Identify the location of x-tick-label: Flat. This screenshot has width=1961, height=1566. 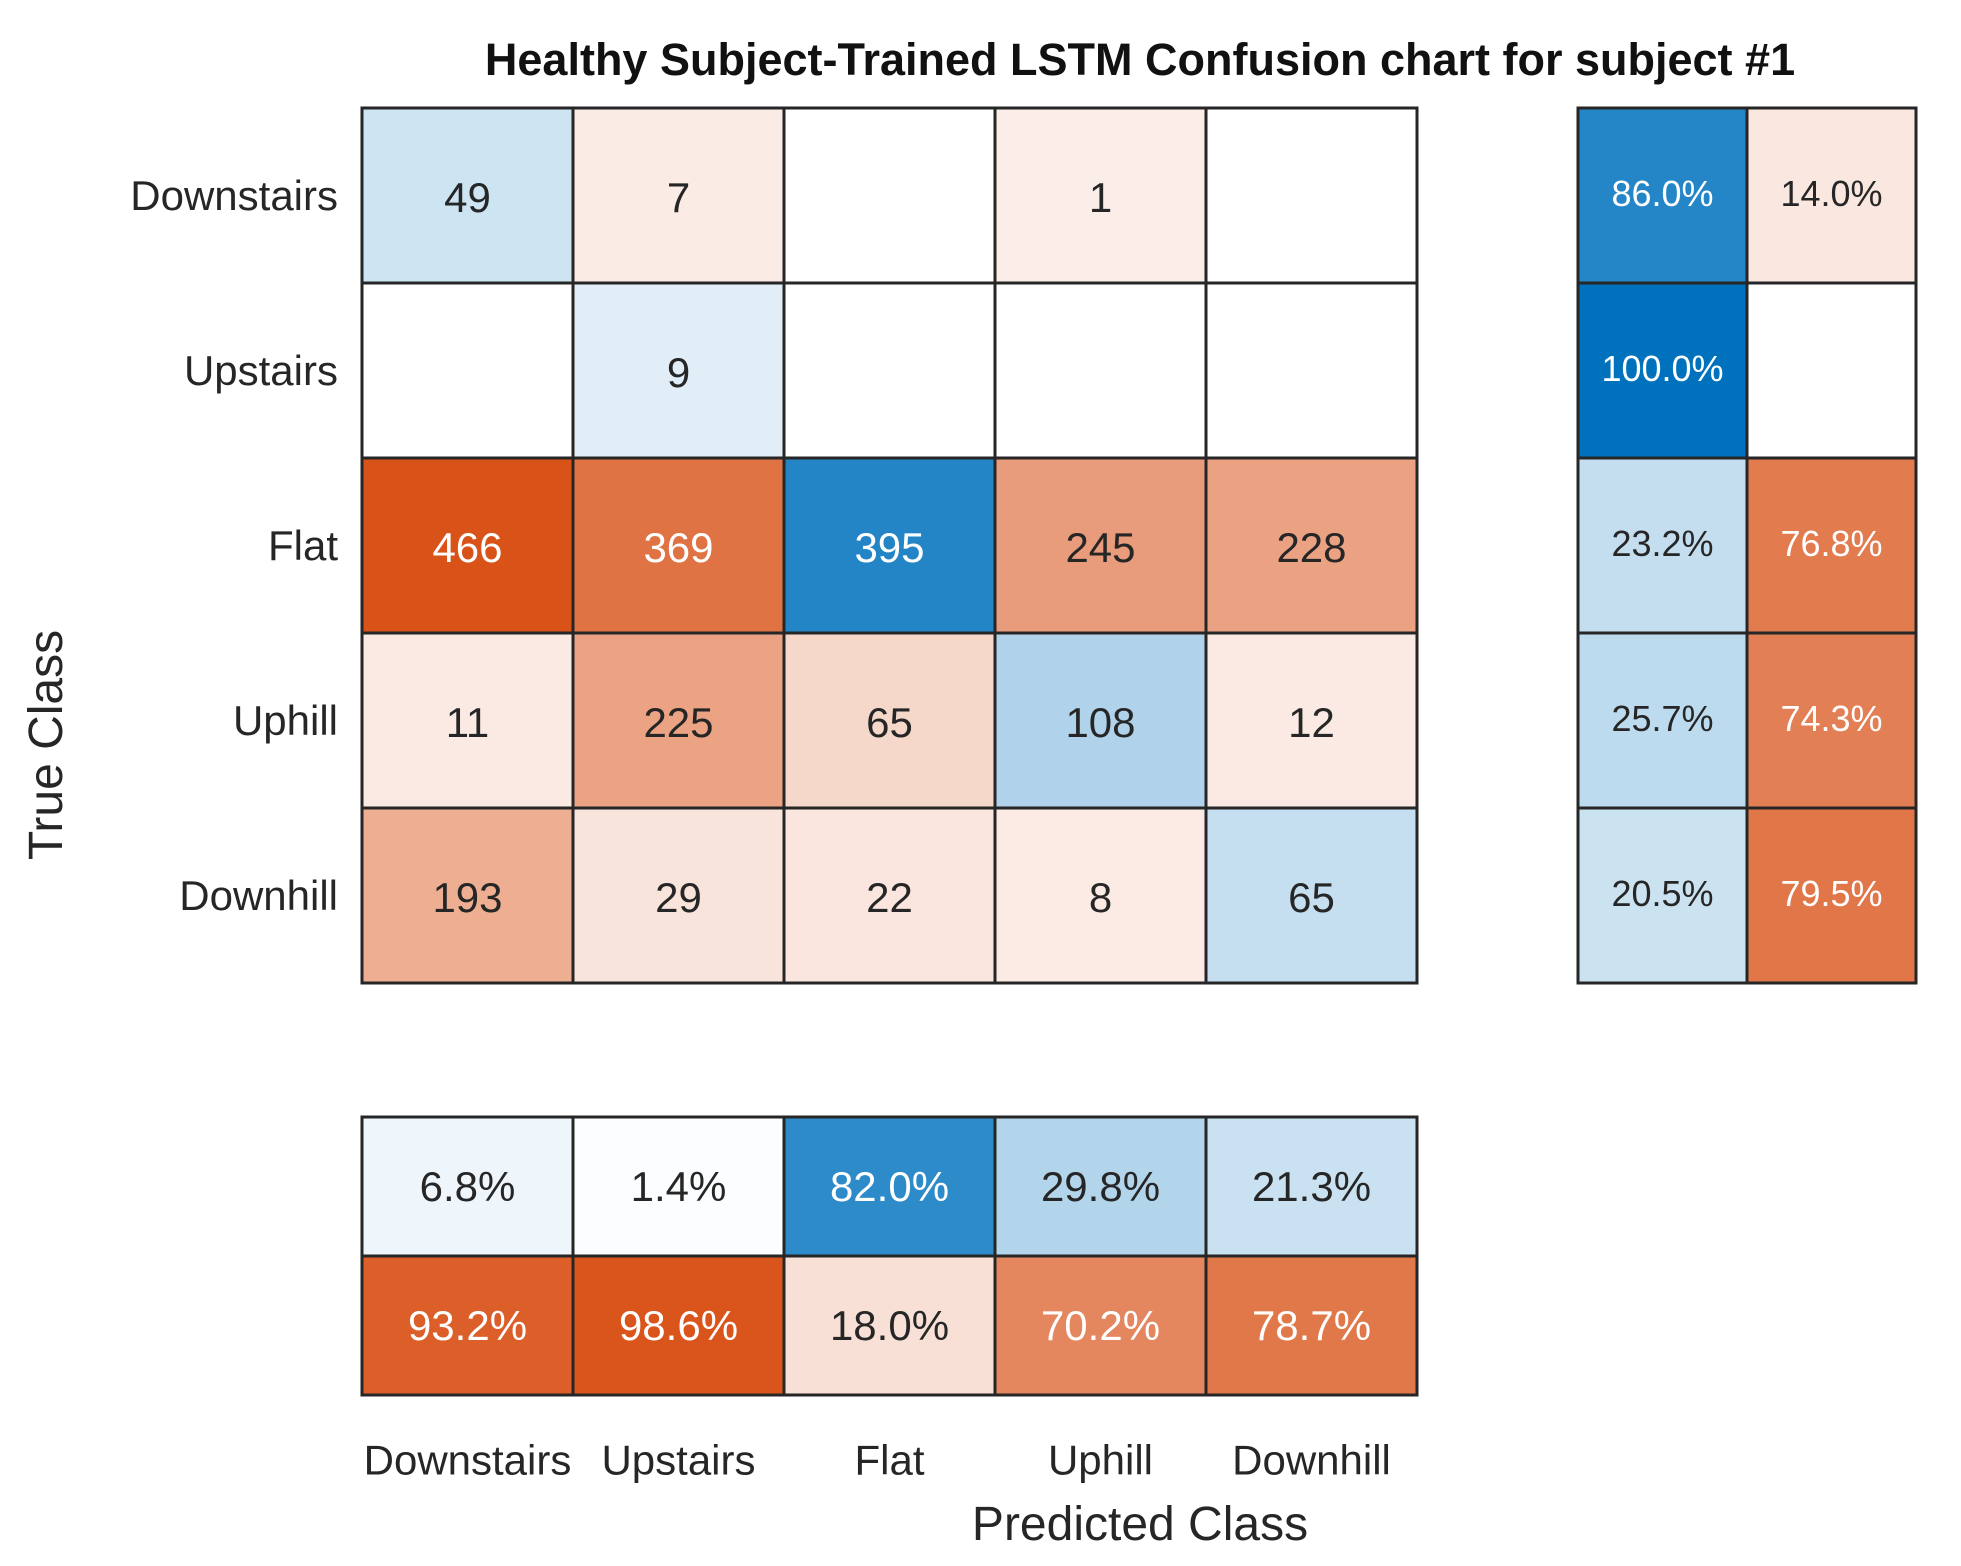
(889, 1460).